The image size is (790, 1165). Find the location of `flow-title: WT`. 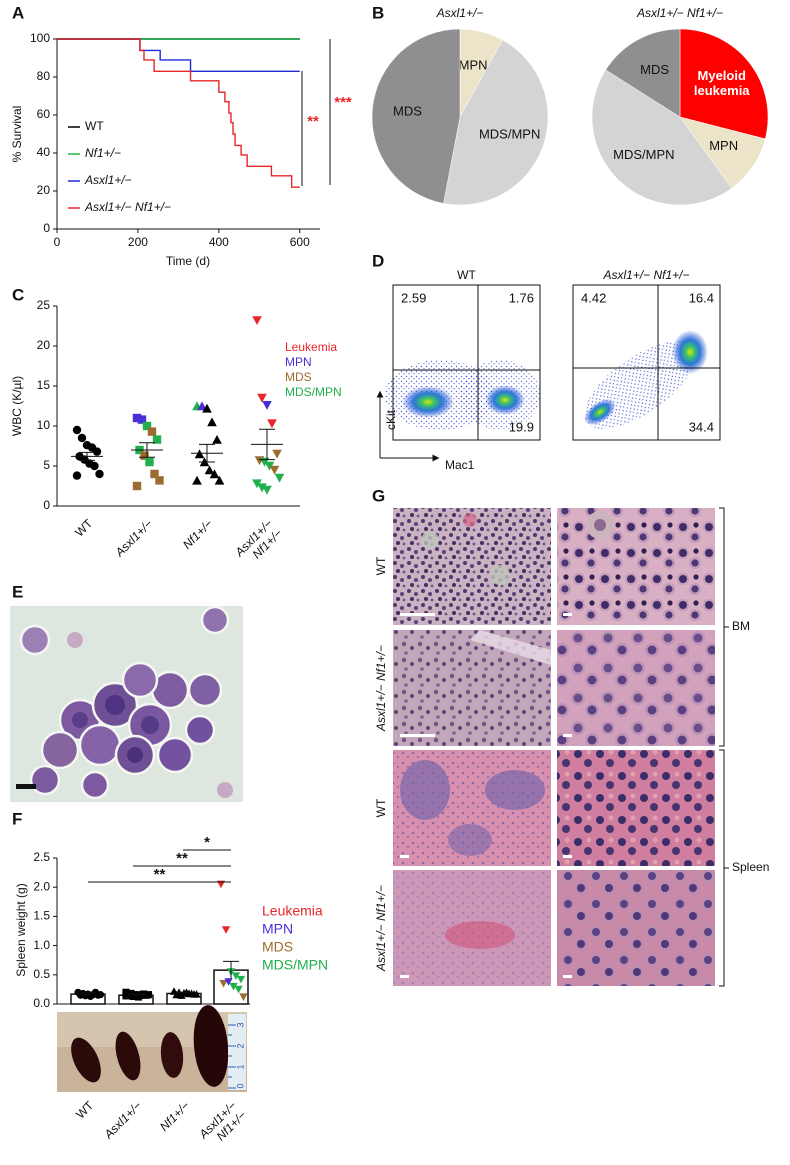

flow-title: WT is located at coordinates (466, 275).